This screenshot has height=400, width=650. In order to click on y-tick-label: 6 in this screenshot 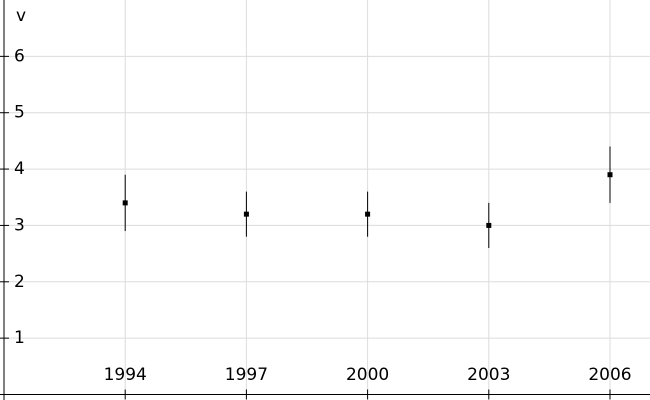, I will do `click(19, 56)`.